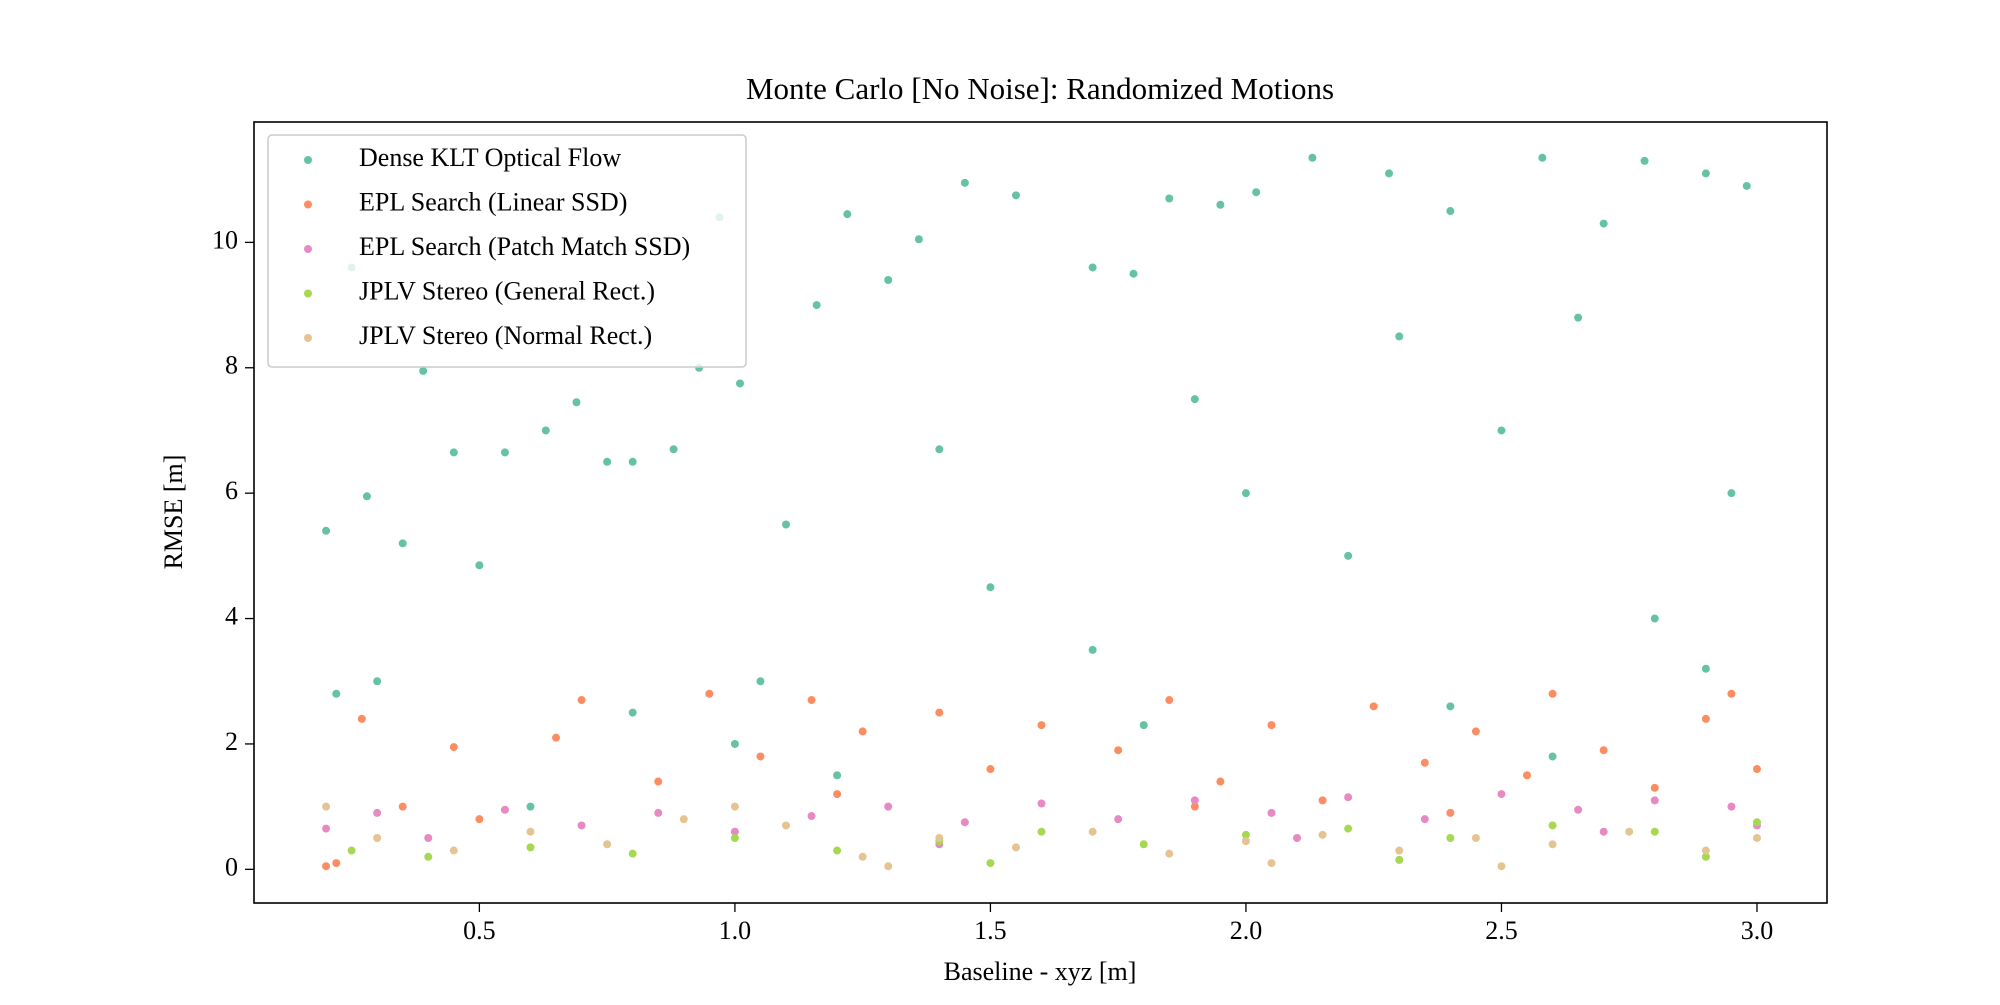 This screenshot has height=1005, width=2000. I want to click on y-tick-label: 2, so click(231, 741).